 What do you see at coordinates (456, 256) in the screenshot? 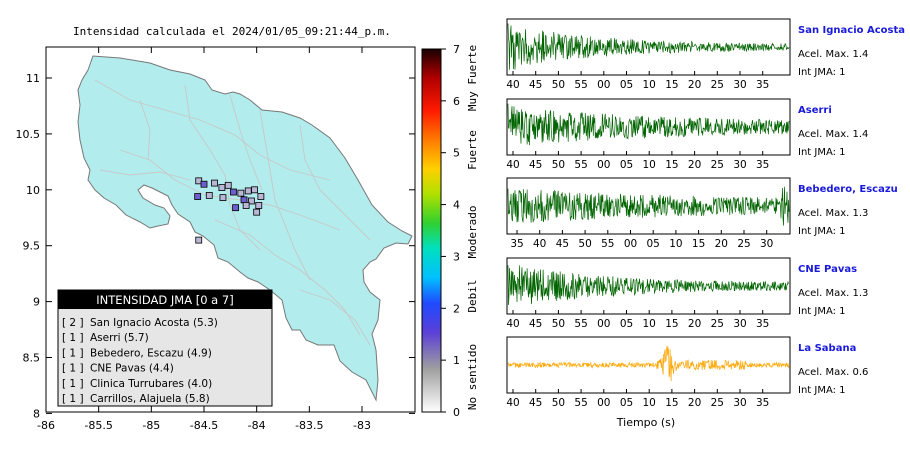
I see `colorbar-tick-label: 3` at bounding box center [456, 256].